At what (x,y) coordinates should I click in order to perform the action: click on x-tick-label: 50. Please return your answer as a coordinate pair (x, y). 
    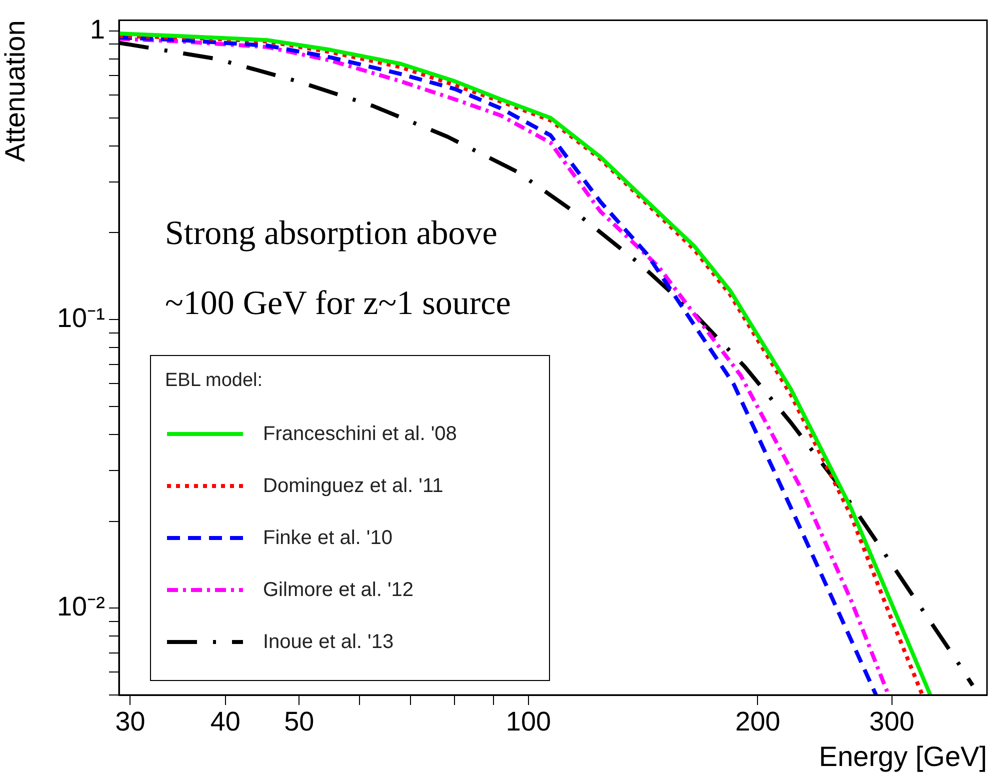
    Looking at the image, I should click on (299, 721).